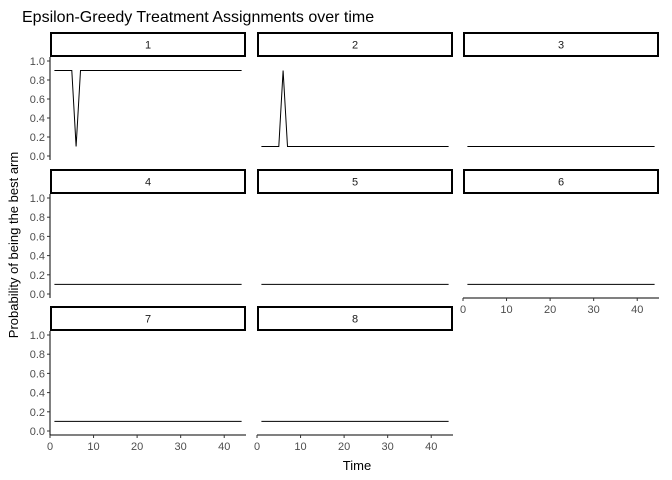 The image size is (672, 480). What do you see at coordinates (138, 379) in the screenshot?
I see `facet-panel-7: 7 0.0 0.2 0.4 0.6 0.8 1.0 0 10 20 30 40` at bounding box center [138, 379].